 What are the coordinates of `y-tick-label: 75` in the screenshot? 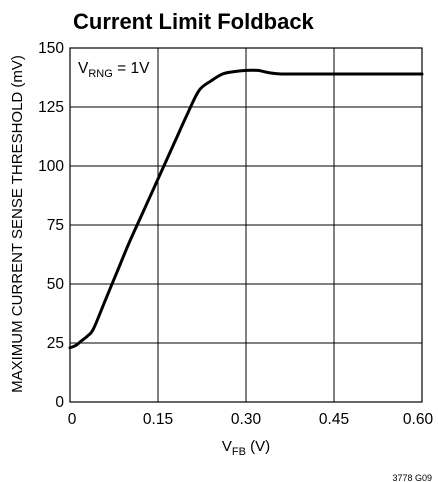 It's located at (55, 225).